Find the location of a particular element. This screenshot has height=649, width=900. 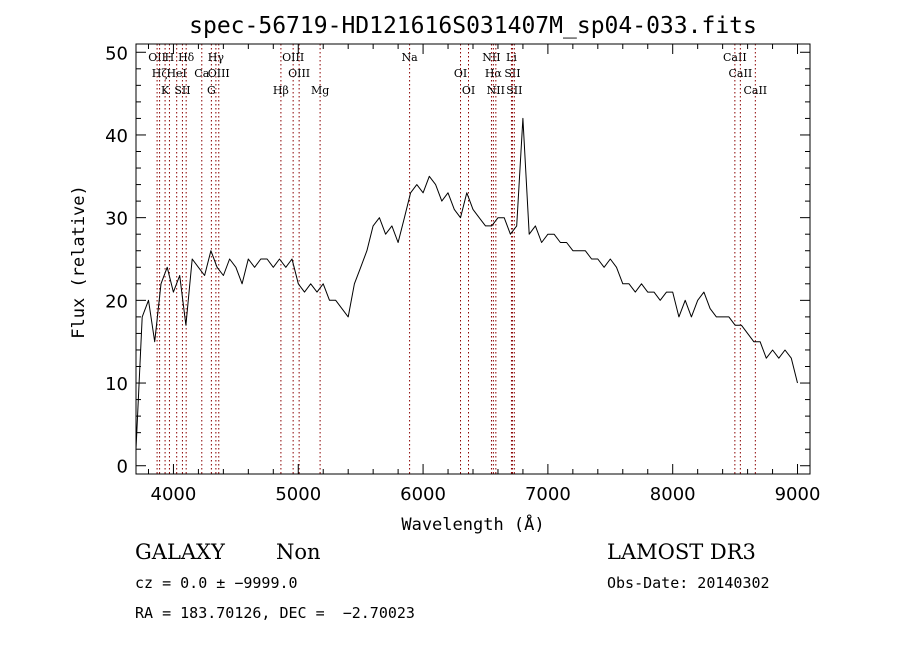

line-marker-label: Hβ is located at coordinates (281, 90).